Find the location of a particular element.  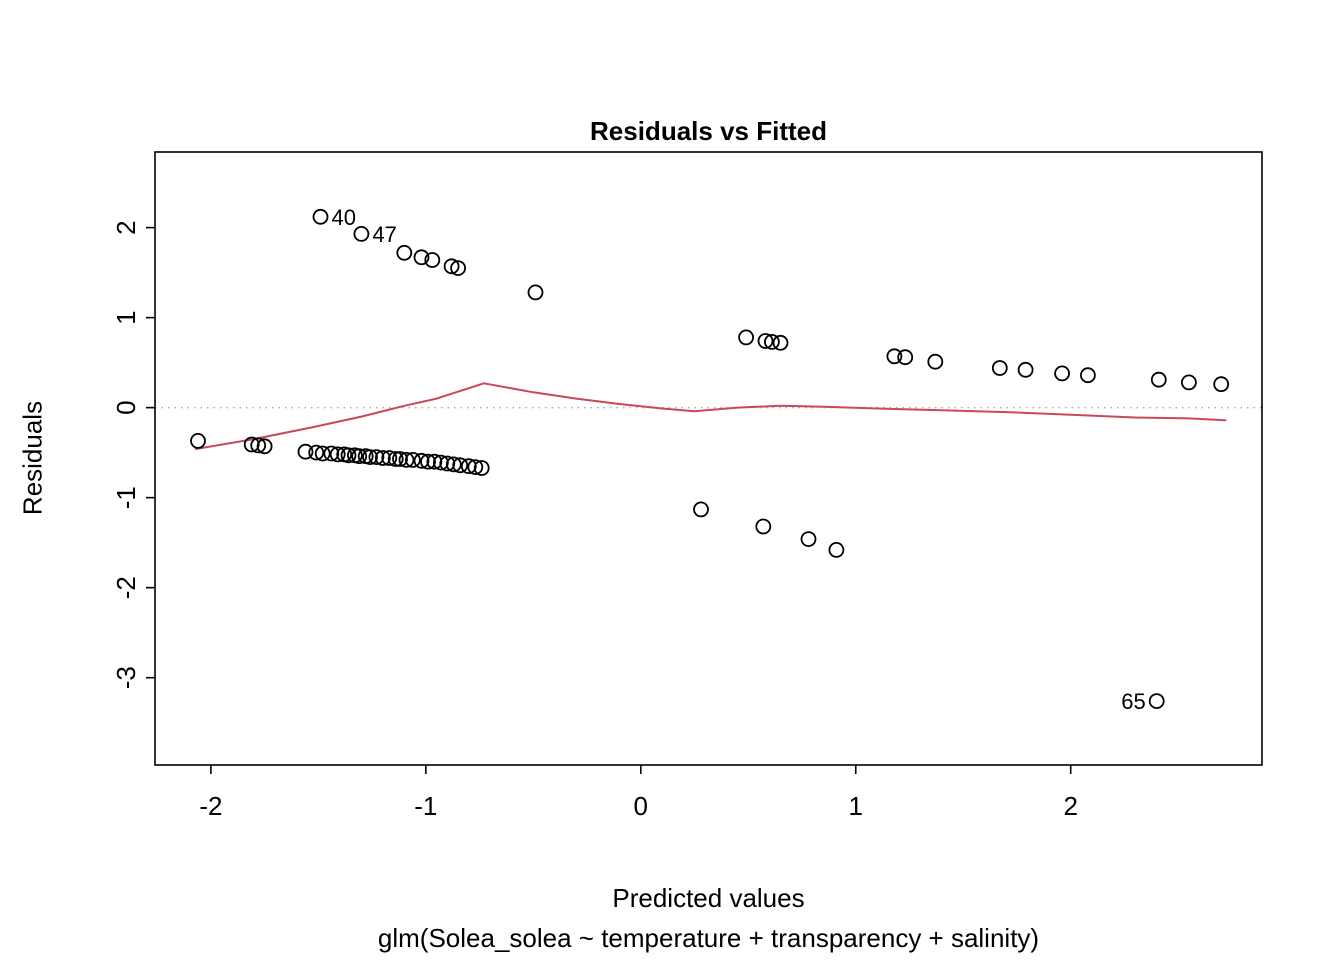

y-tick-label: -2 is located at coordinates (126, 587).